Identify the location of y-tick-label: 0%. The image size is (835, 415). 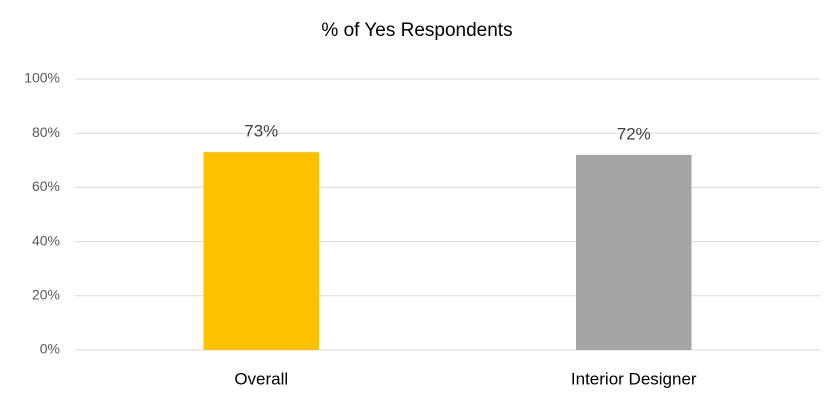
(50, 349).